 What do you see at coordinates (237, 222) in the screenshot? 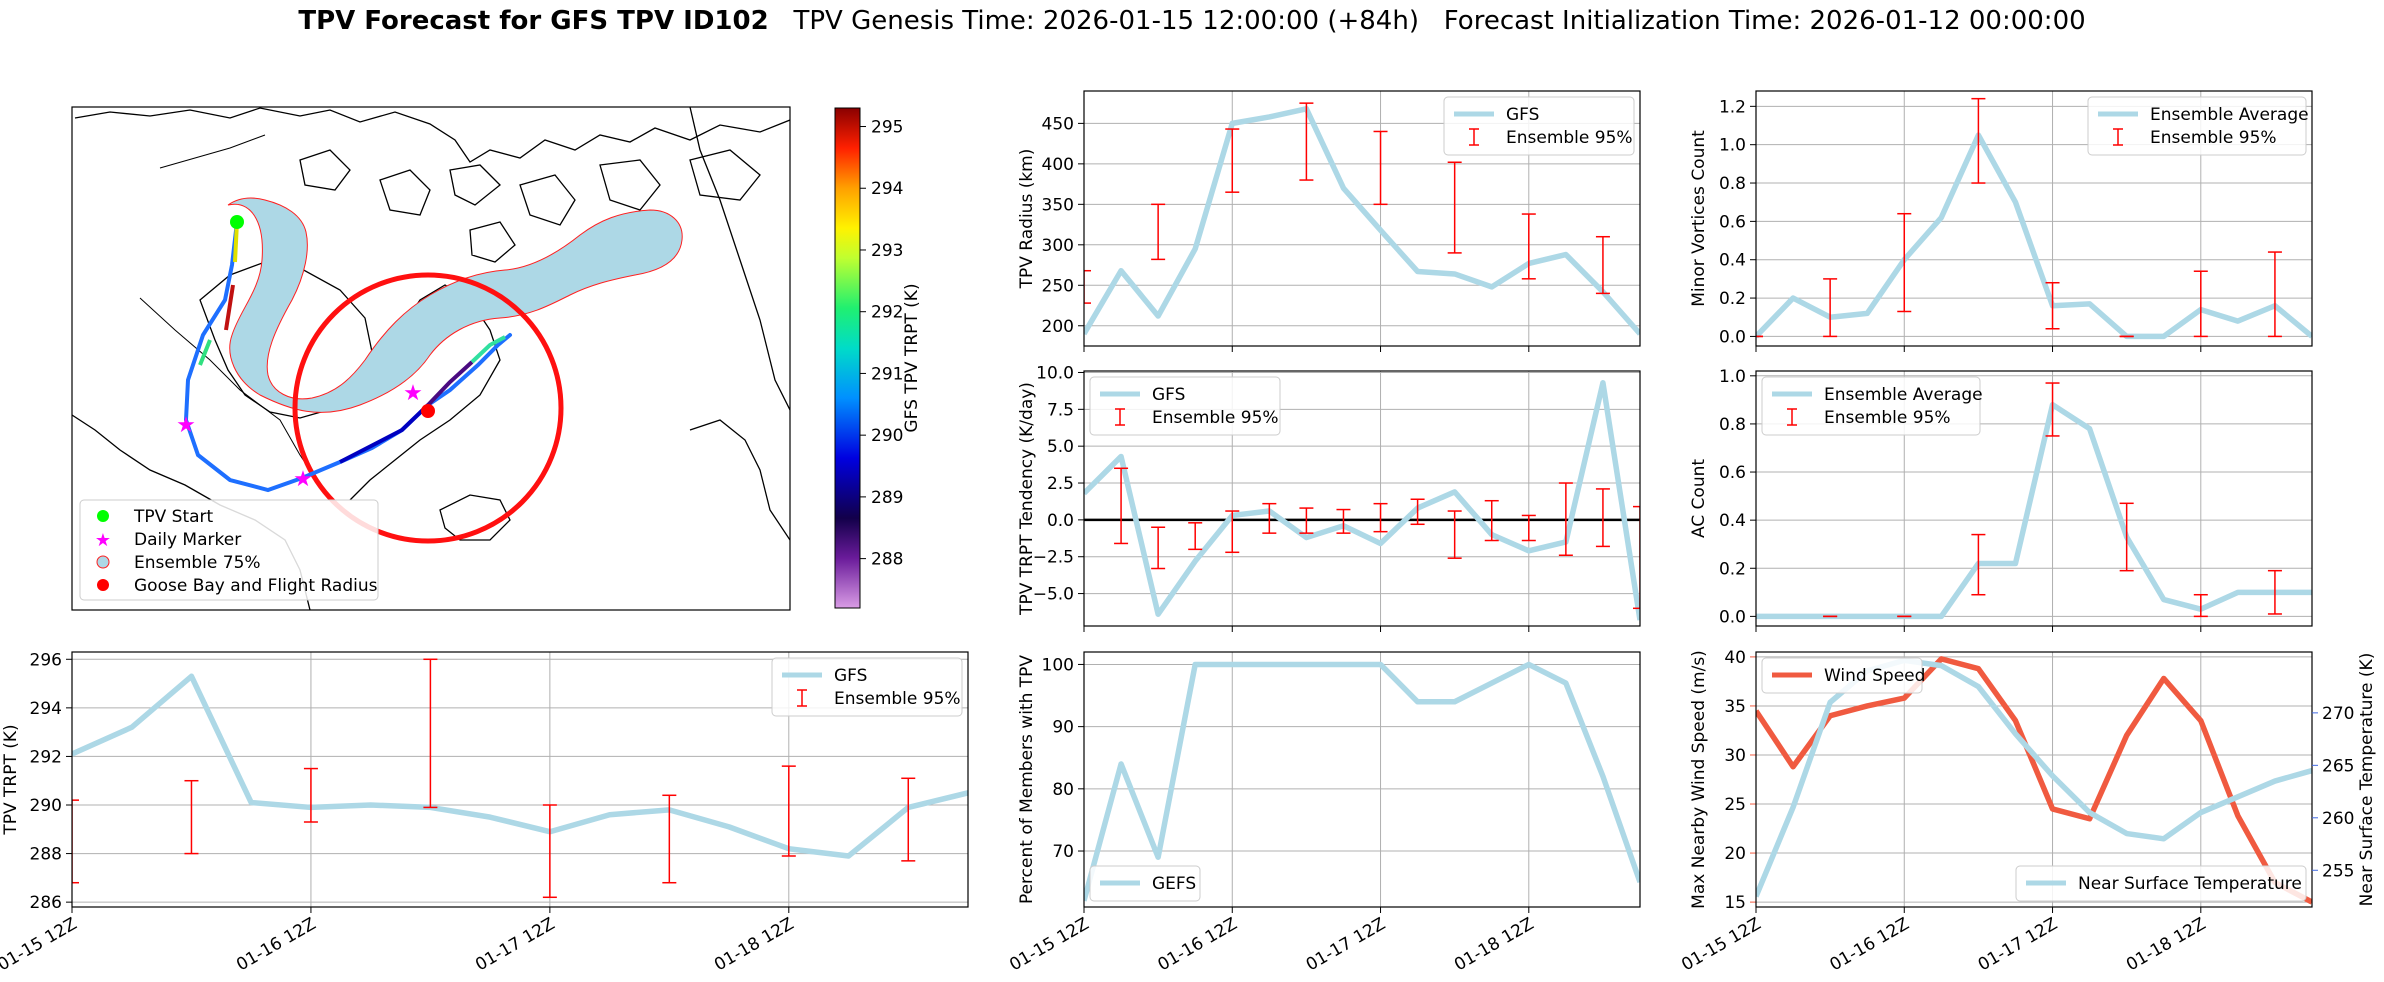
I see `tpv-start-marker` at bounding box center [237, 222].